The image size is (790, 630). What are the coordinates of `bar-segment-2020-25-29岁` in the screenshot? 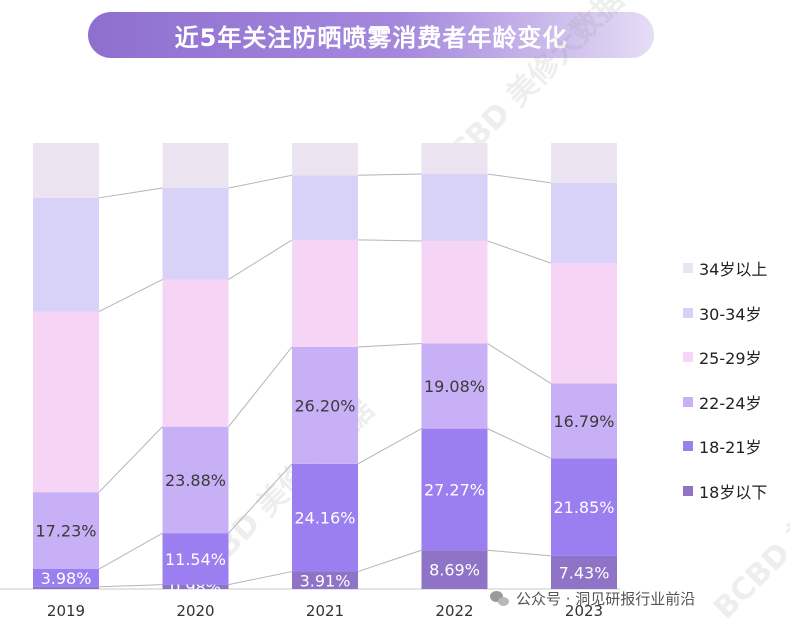 It's located at (195, 353).